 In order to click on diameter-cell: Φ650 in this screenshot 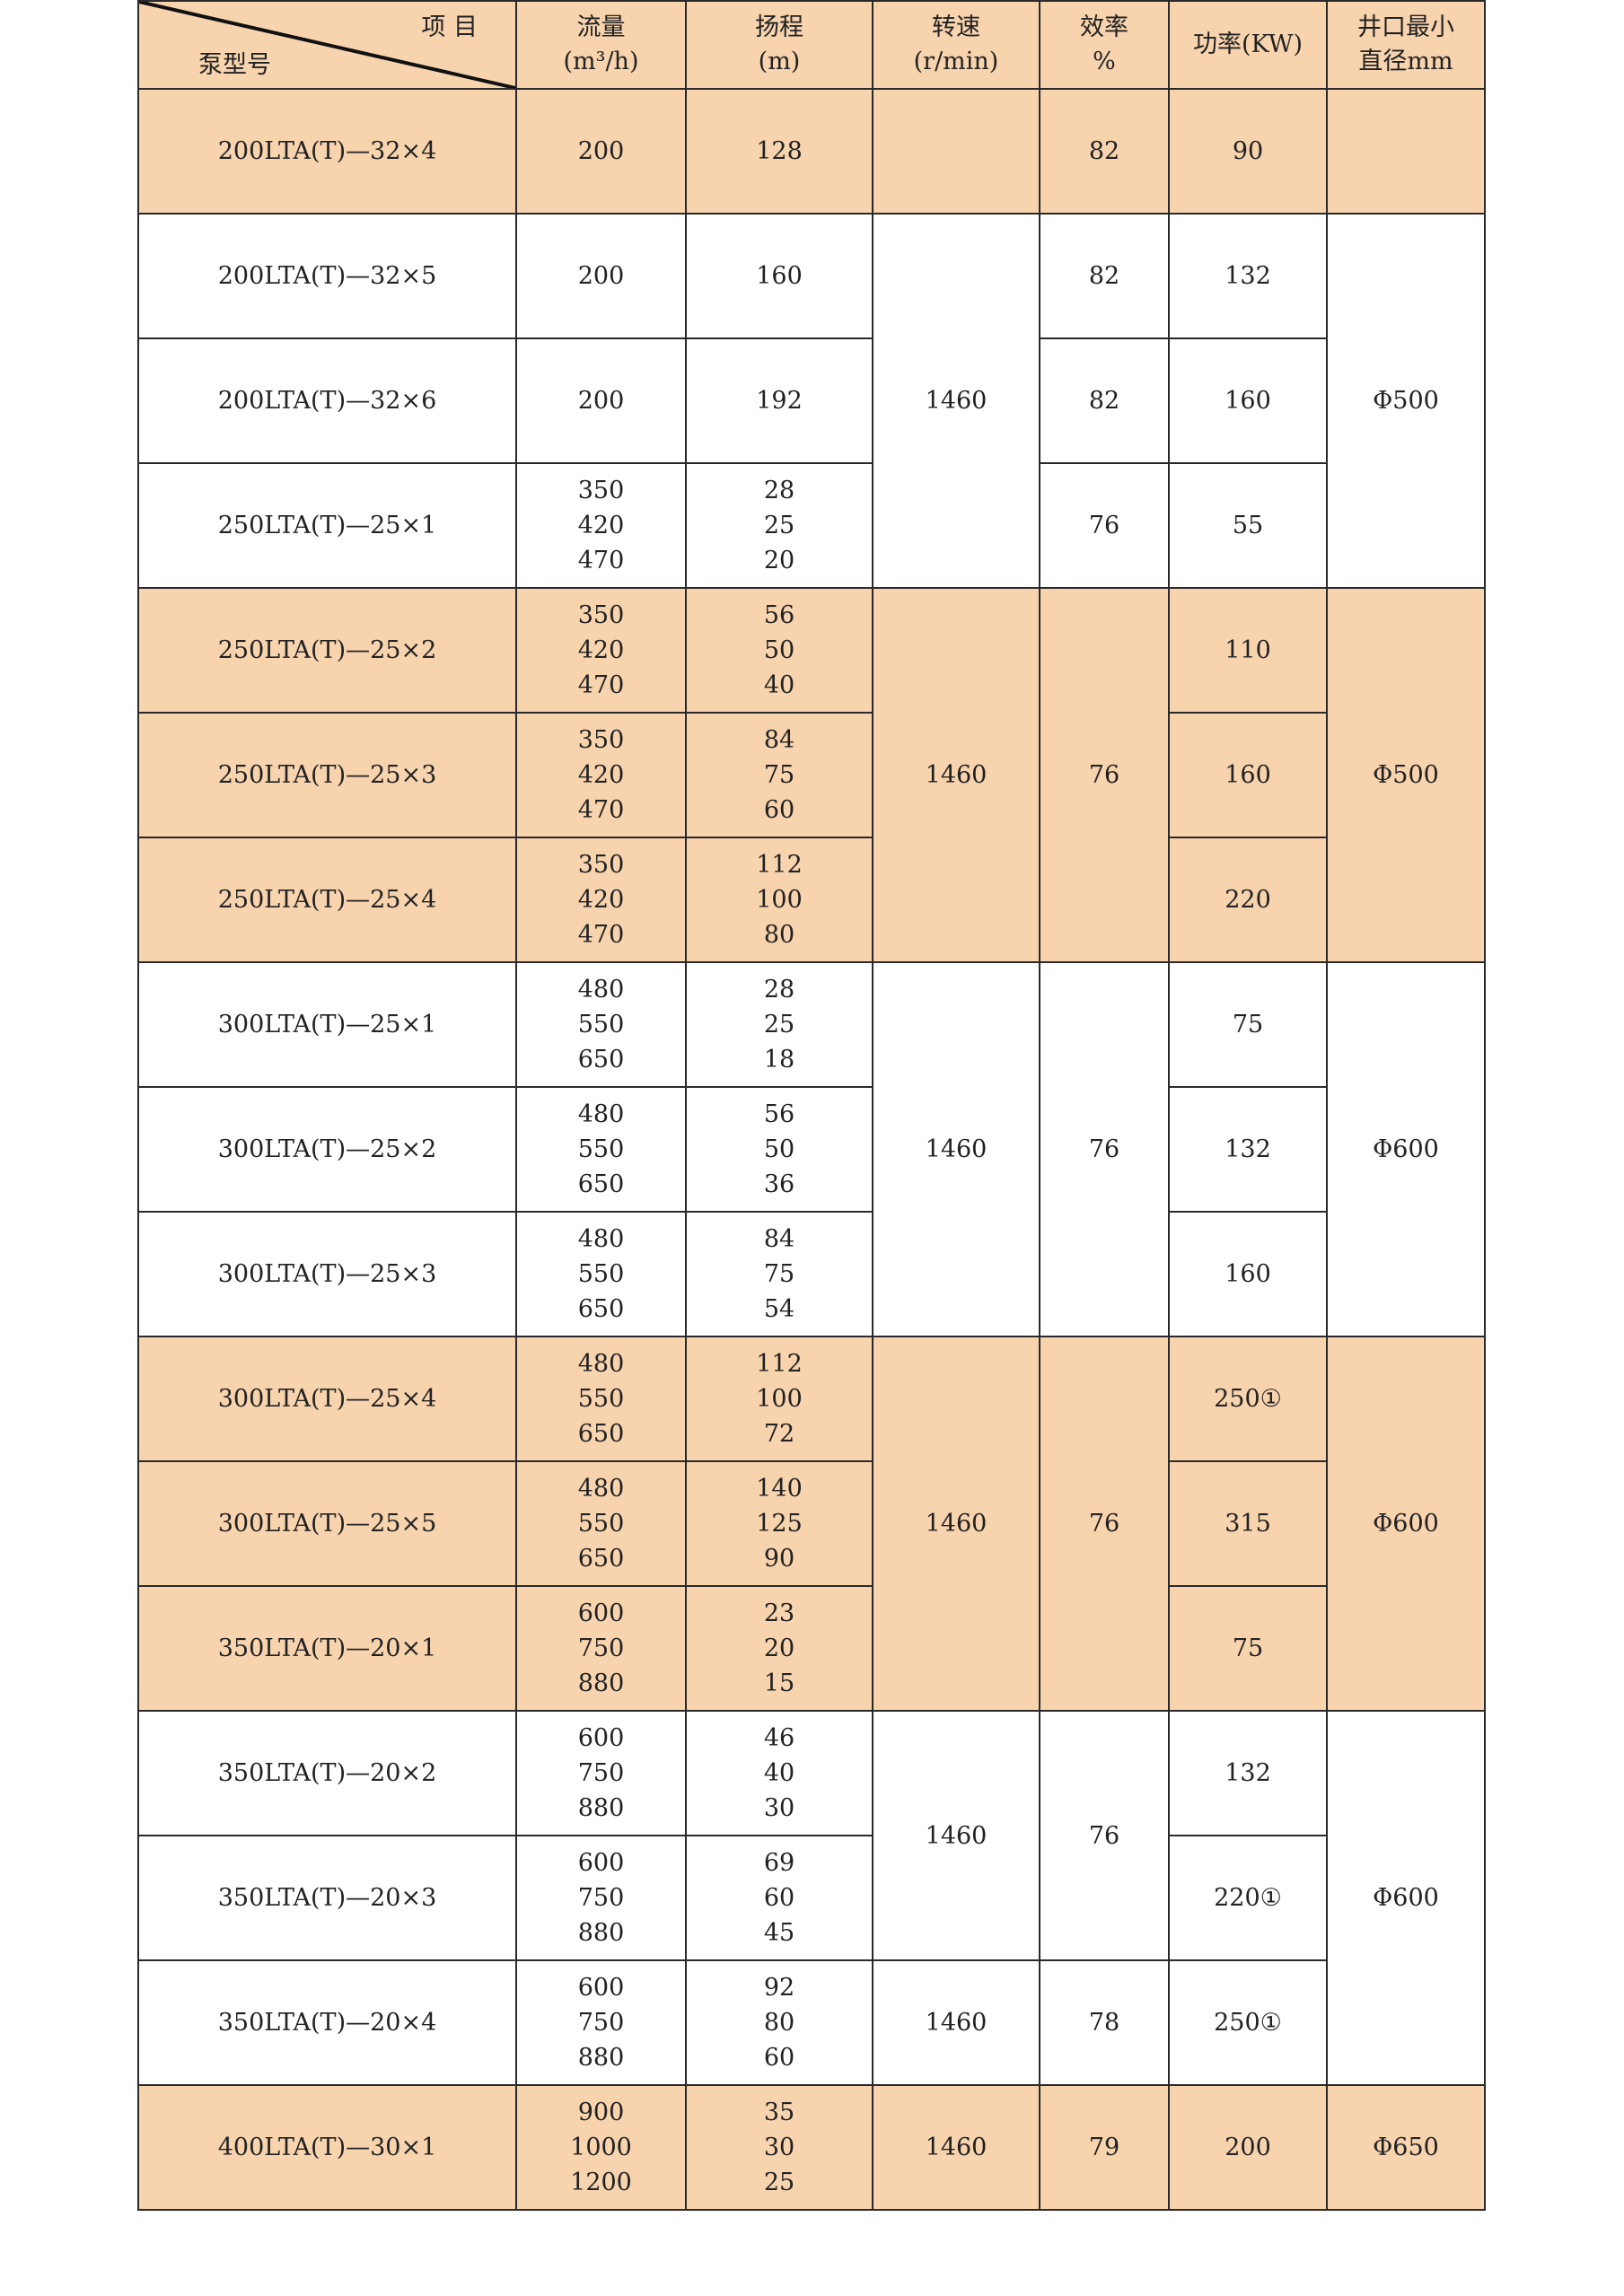, I will do `click(1406, 2147)`.